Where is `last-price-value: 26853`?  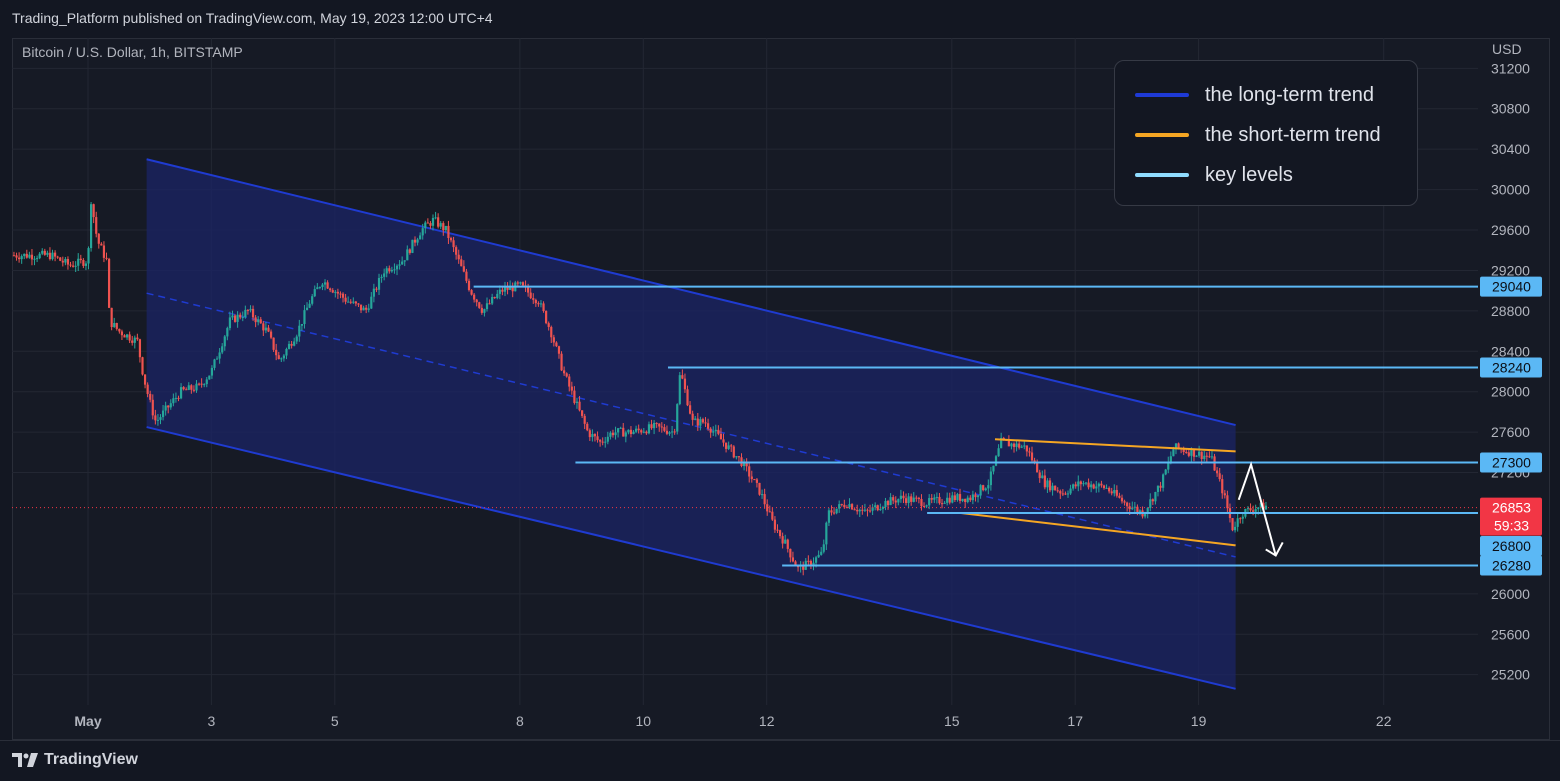 last-price-value: 26853 is located at coordinates (1511, 508).